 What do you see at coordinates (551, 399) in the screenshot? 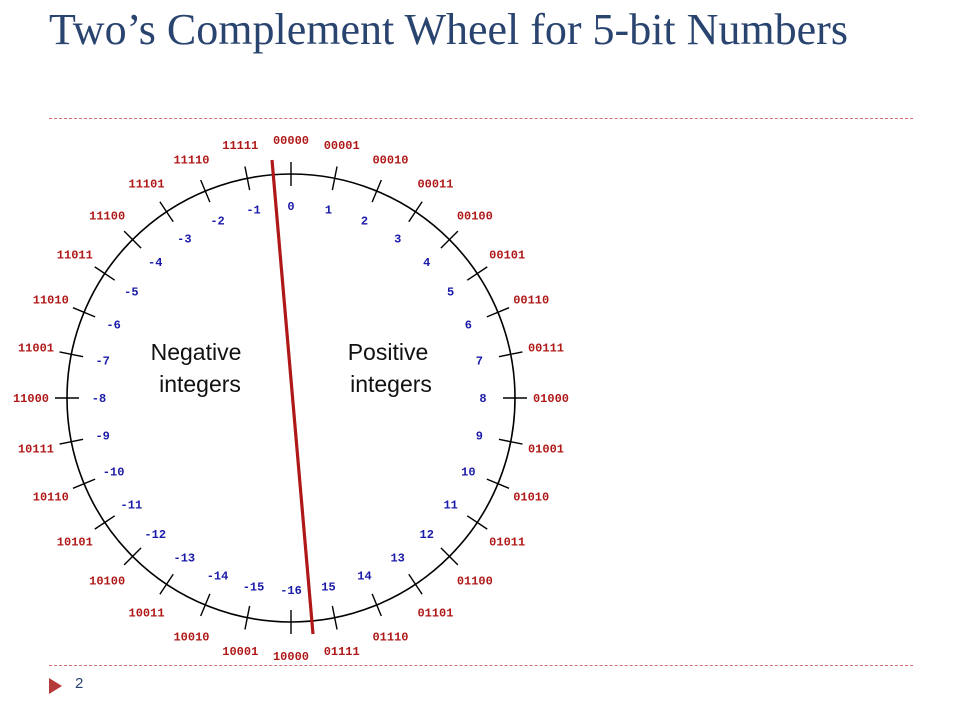
I see `bit-code-label: 01000` at bounding box center [551, 399].